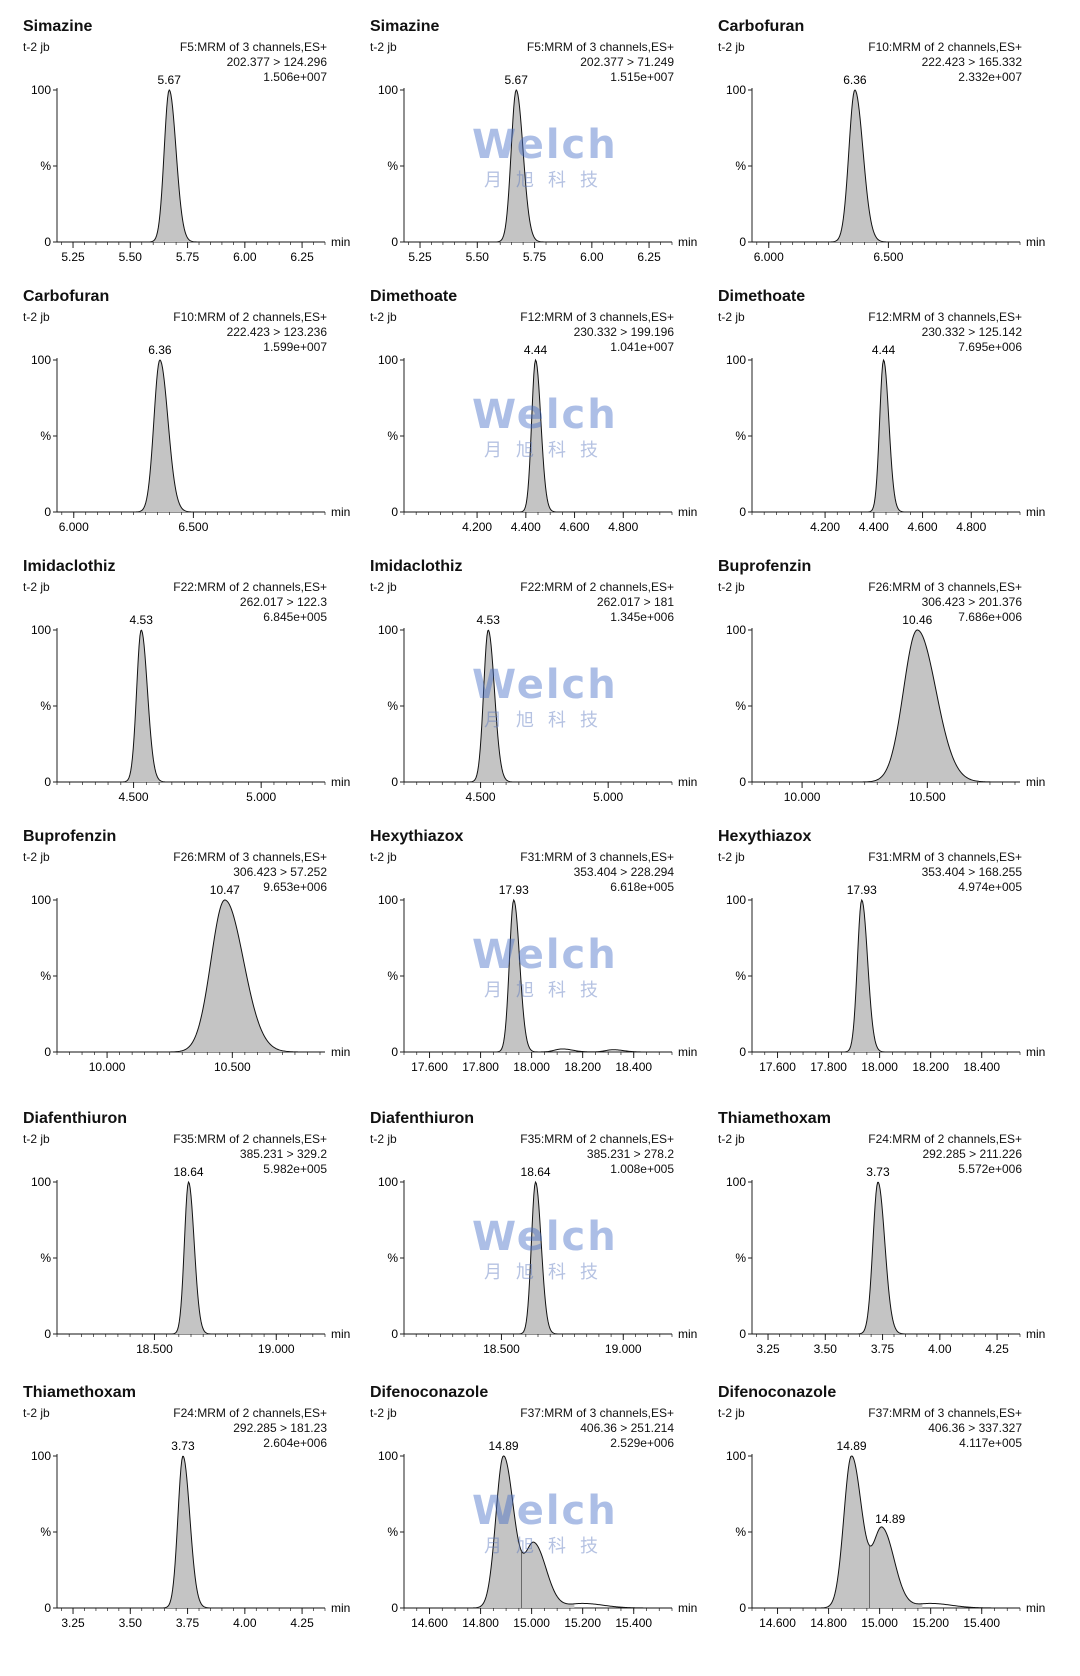 This screenshot has width=1080, height=1676. I want to click on compound-name: Thiamethoxam, so click(774, 1118).